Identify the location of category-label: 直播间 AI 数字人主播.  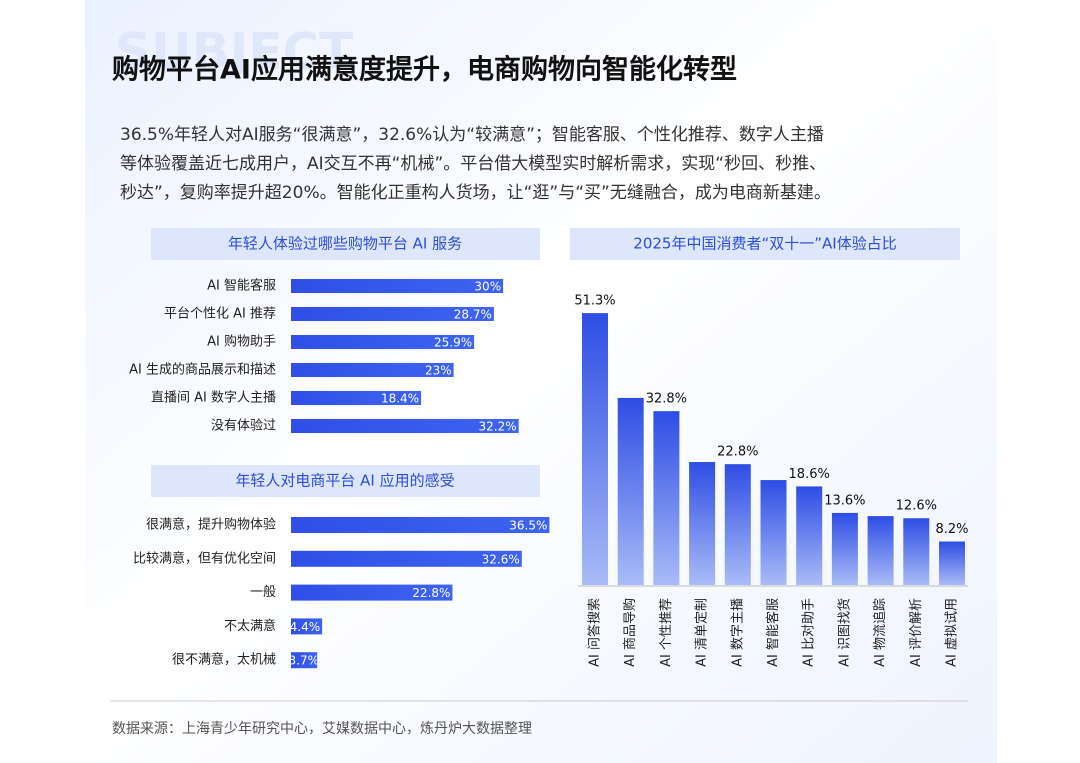
(213, 398).